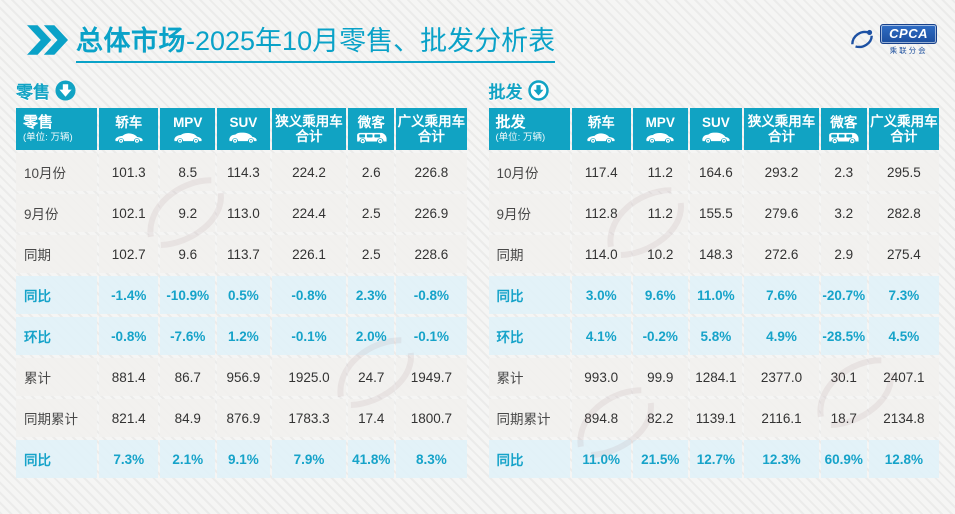 The width and height of the screenshot is (955, 514). Describe the element at coordinates (843, 129) in the screenshot. I see `wholesale-col-minibus: 微客` at that location.